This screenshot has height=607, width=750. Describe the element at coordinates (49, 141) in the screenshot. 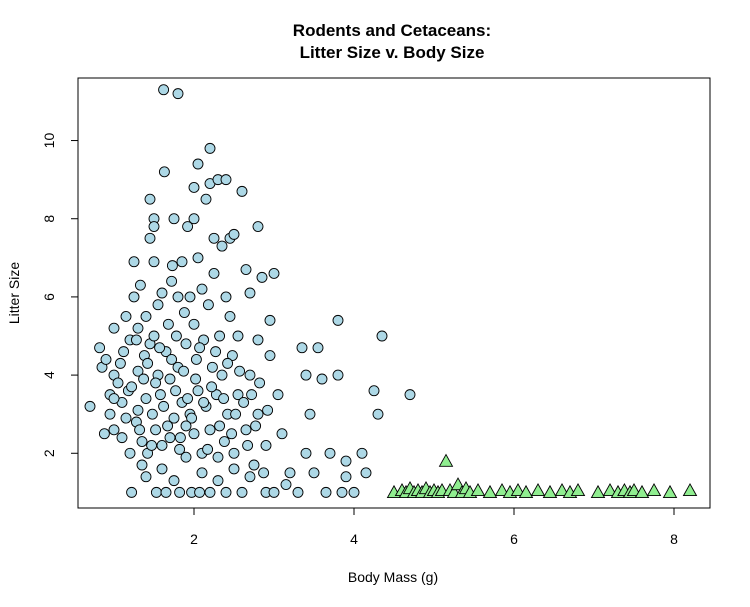

I see `y-tick-label: 10` at that location.